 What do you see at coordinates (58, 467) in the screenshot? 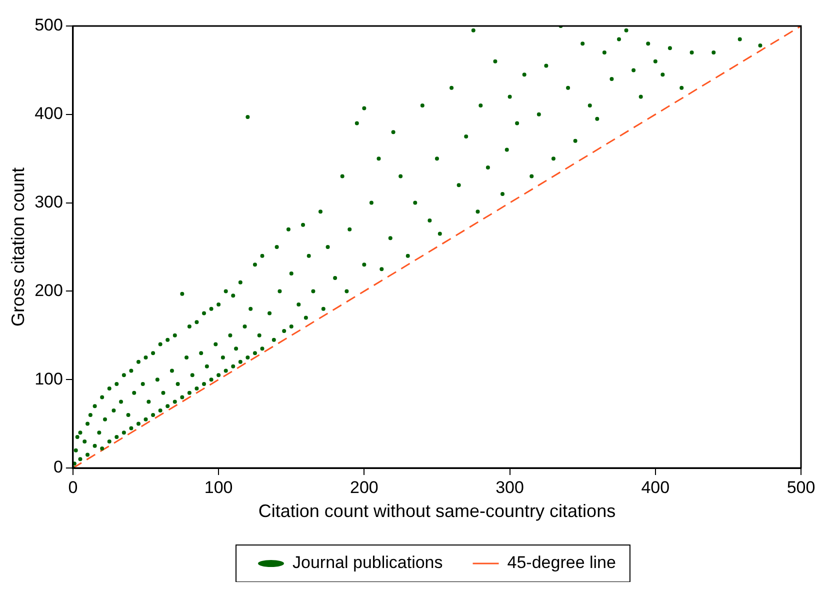
I see `y-tick-label: 0` at bounding box center [58, 467].